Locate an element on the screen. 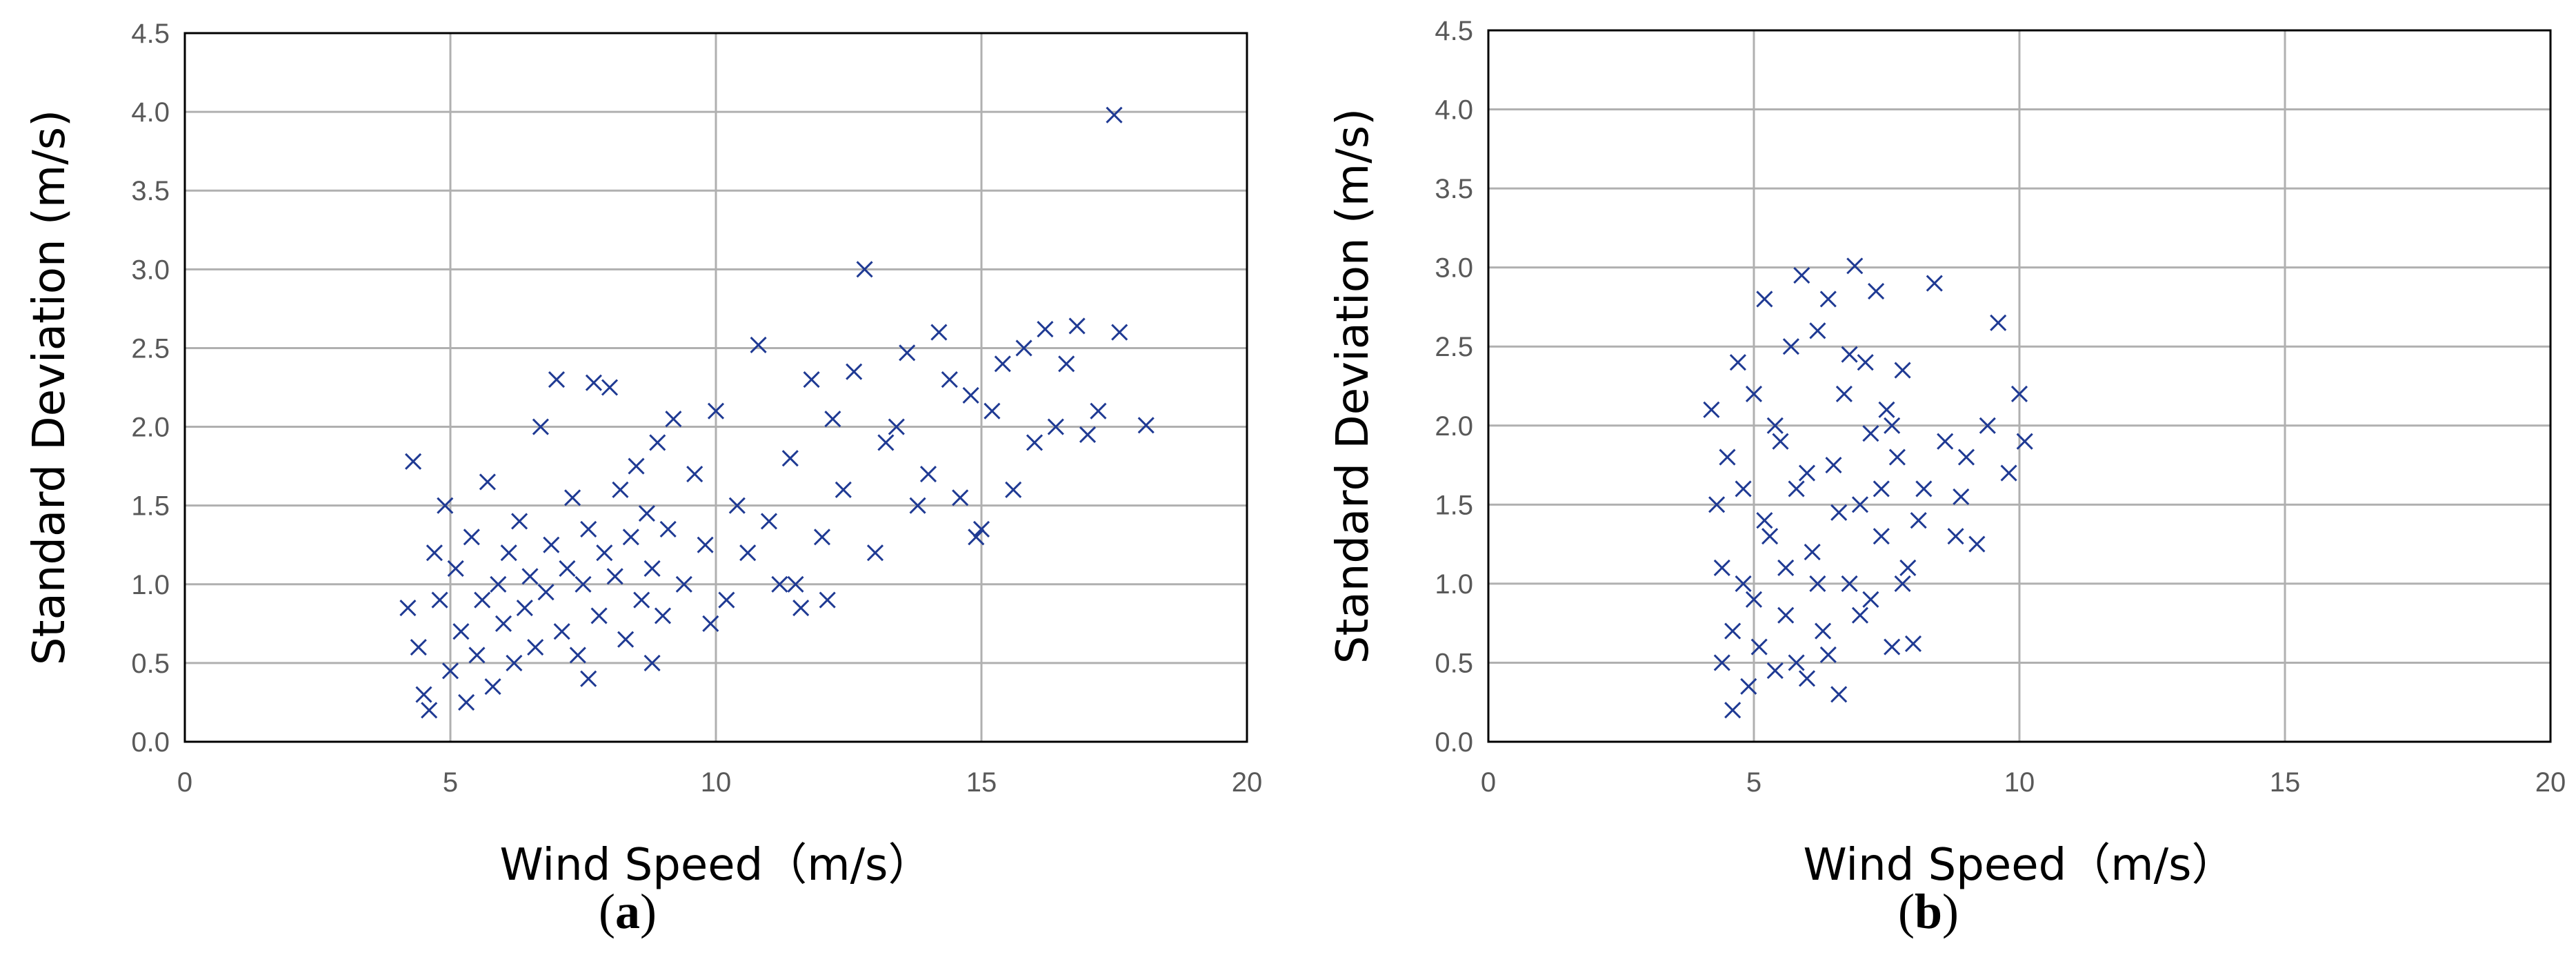 Image resolution: width=2576 pixels, height=966 pixels. x-tick-label: 10 is located at coordinates (716, 782).